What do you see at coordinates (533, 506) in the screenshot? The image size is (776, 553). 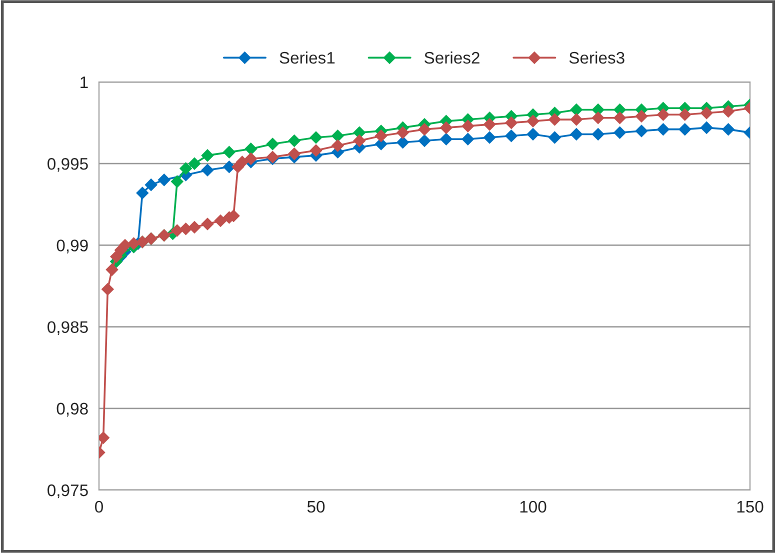 I see `x-tick-label: 100` at bounding box center [533, 506].